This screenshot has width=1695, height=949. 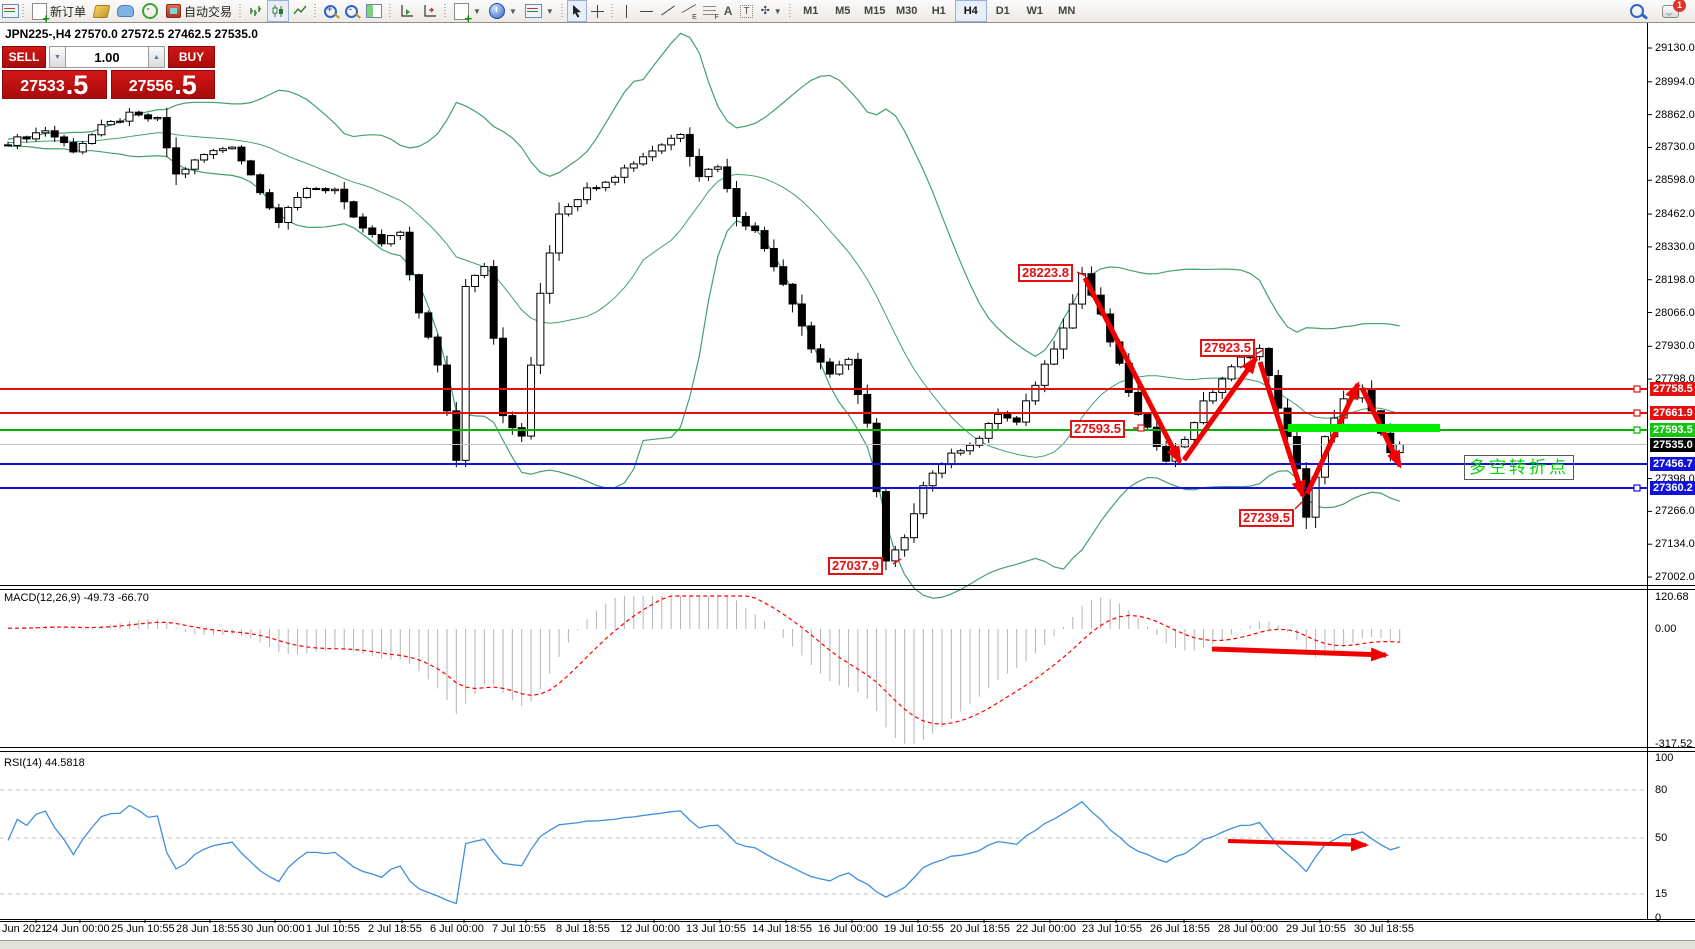 I want to click on price-tag: 27456.7, so click(x=1672, y=463).